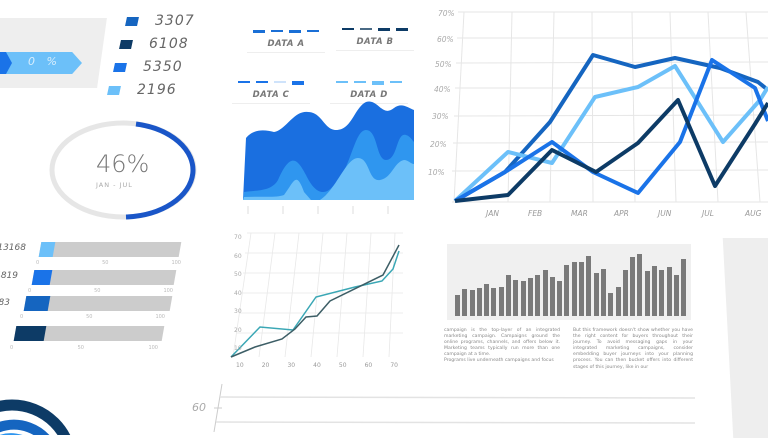 This screenshot has width=768, height=438. Describe the element at coordinates (708, 213) in the screenshot. I see `x-tick: JUL` at that location.